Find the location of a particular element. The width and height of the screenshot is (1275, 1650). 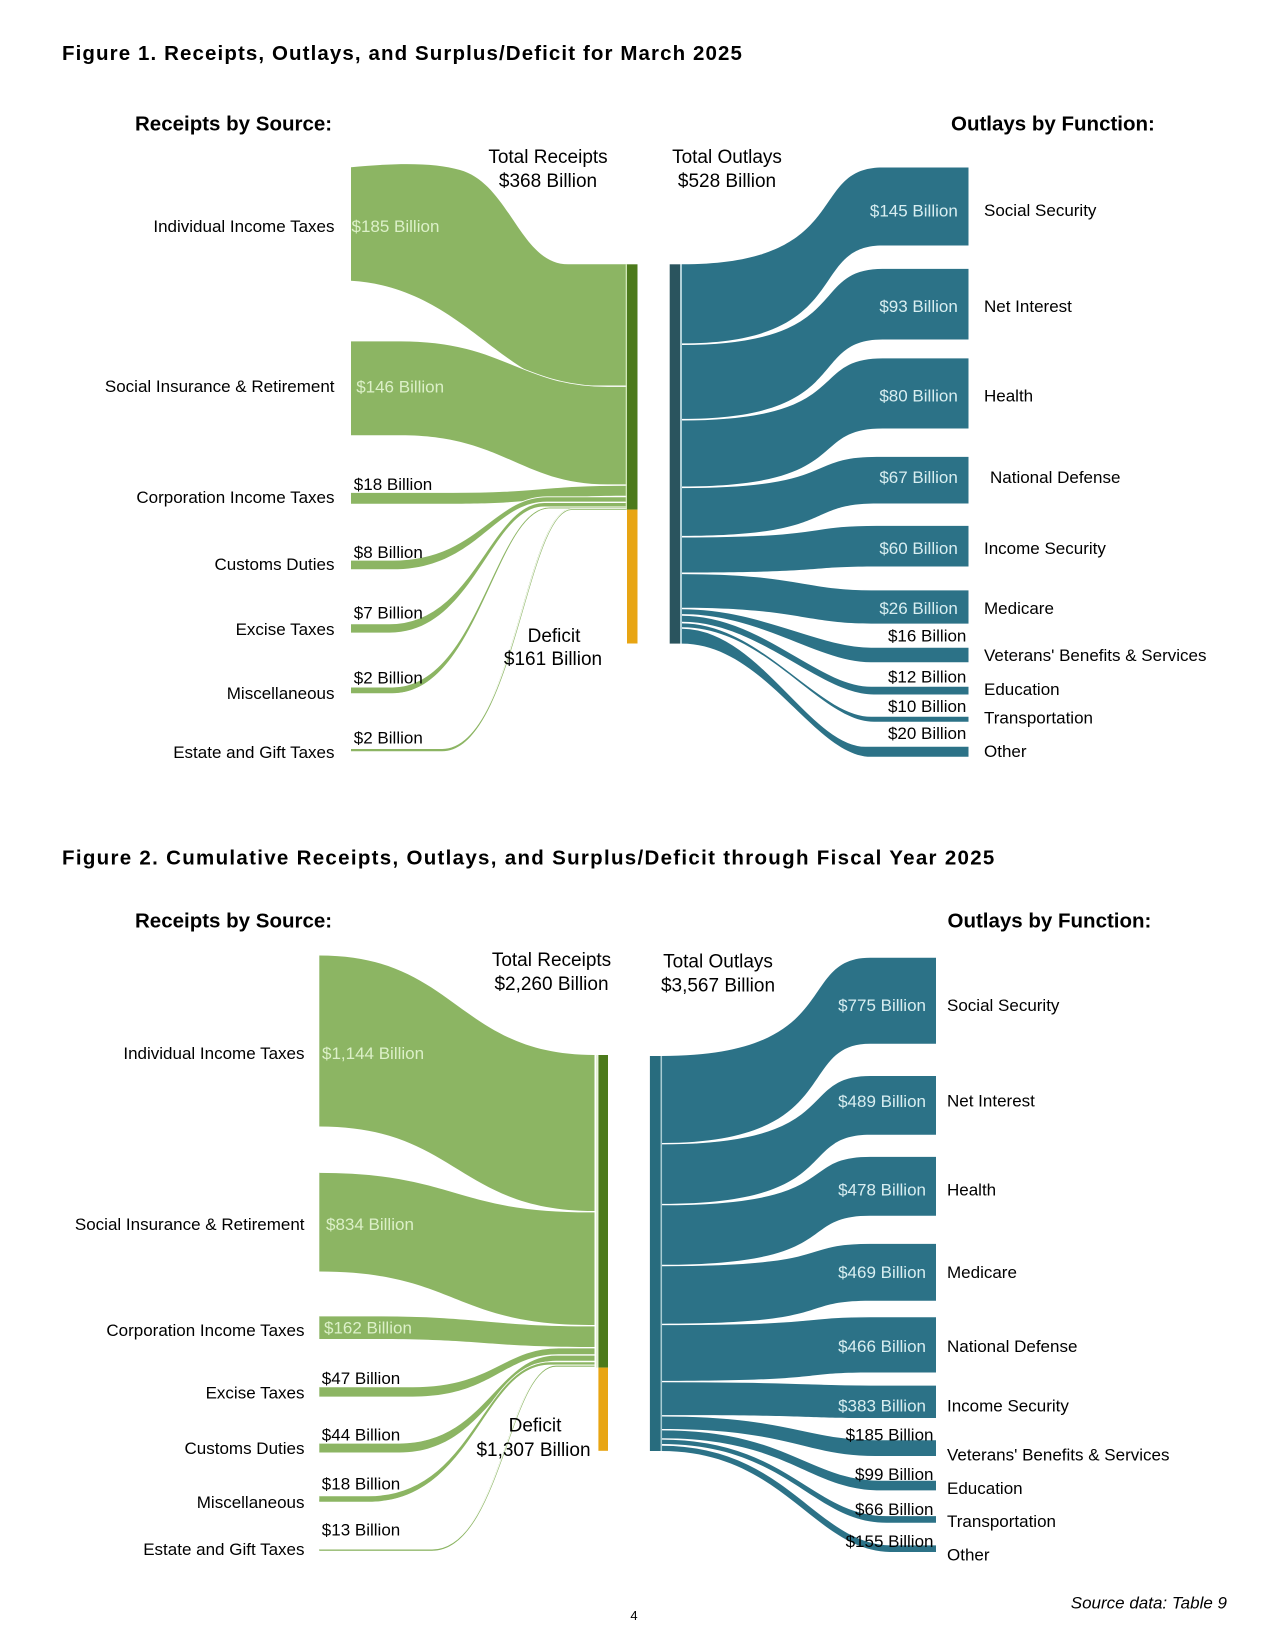

svg-text: $3,567 Billion is located at coordinates (718, 986).